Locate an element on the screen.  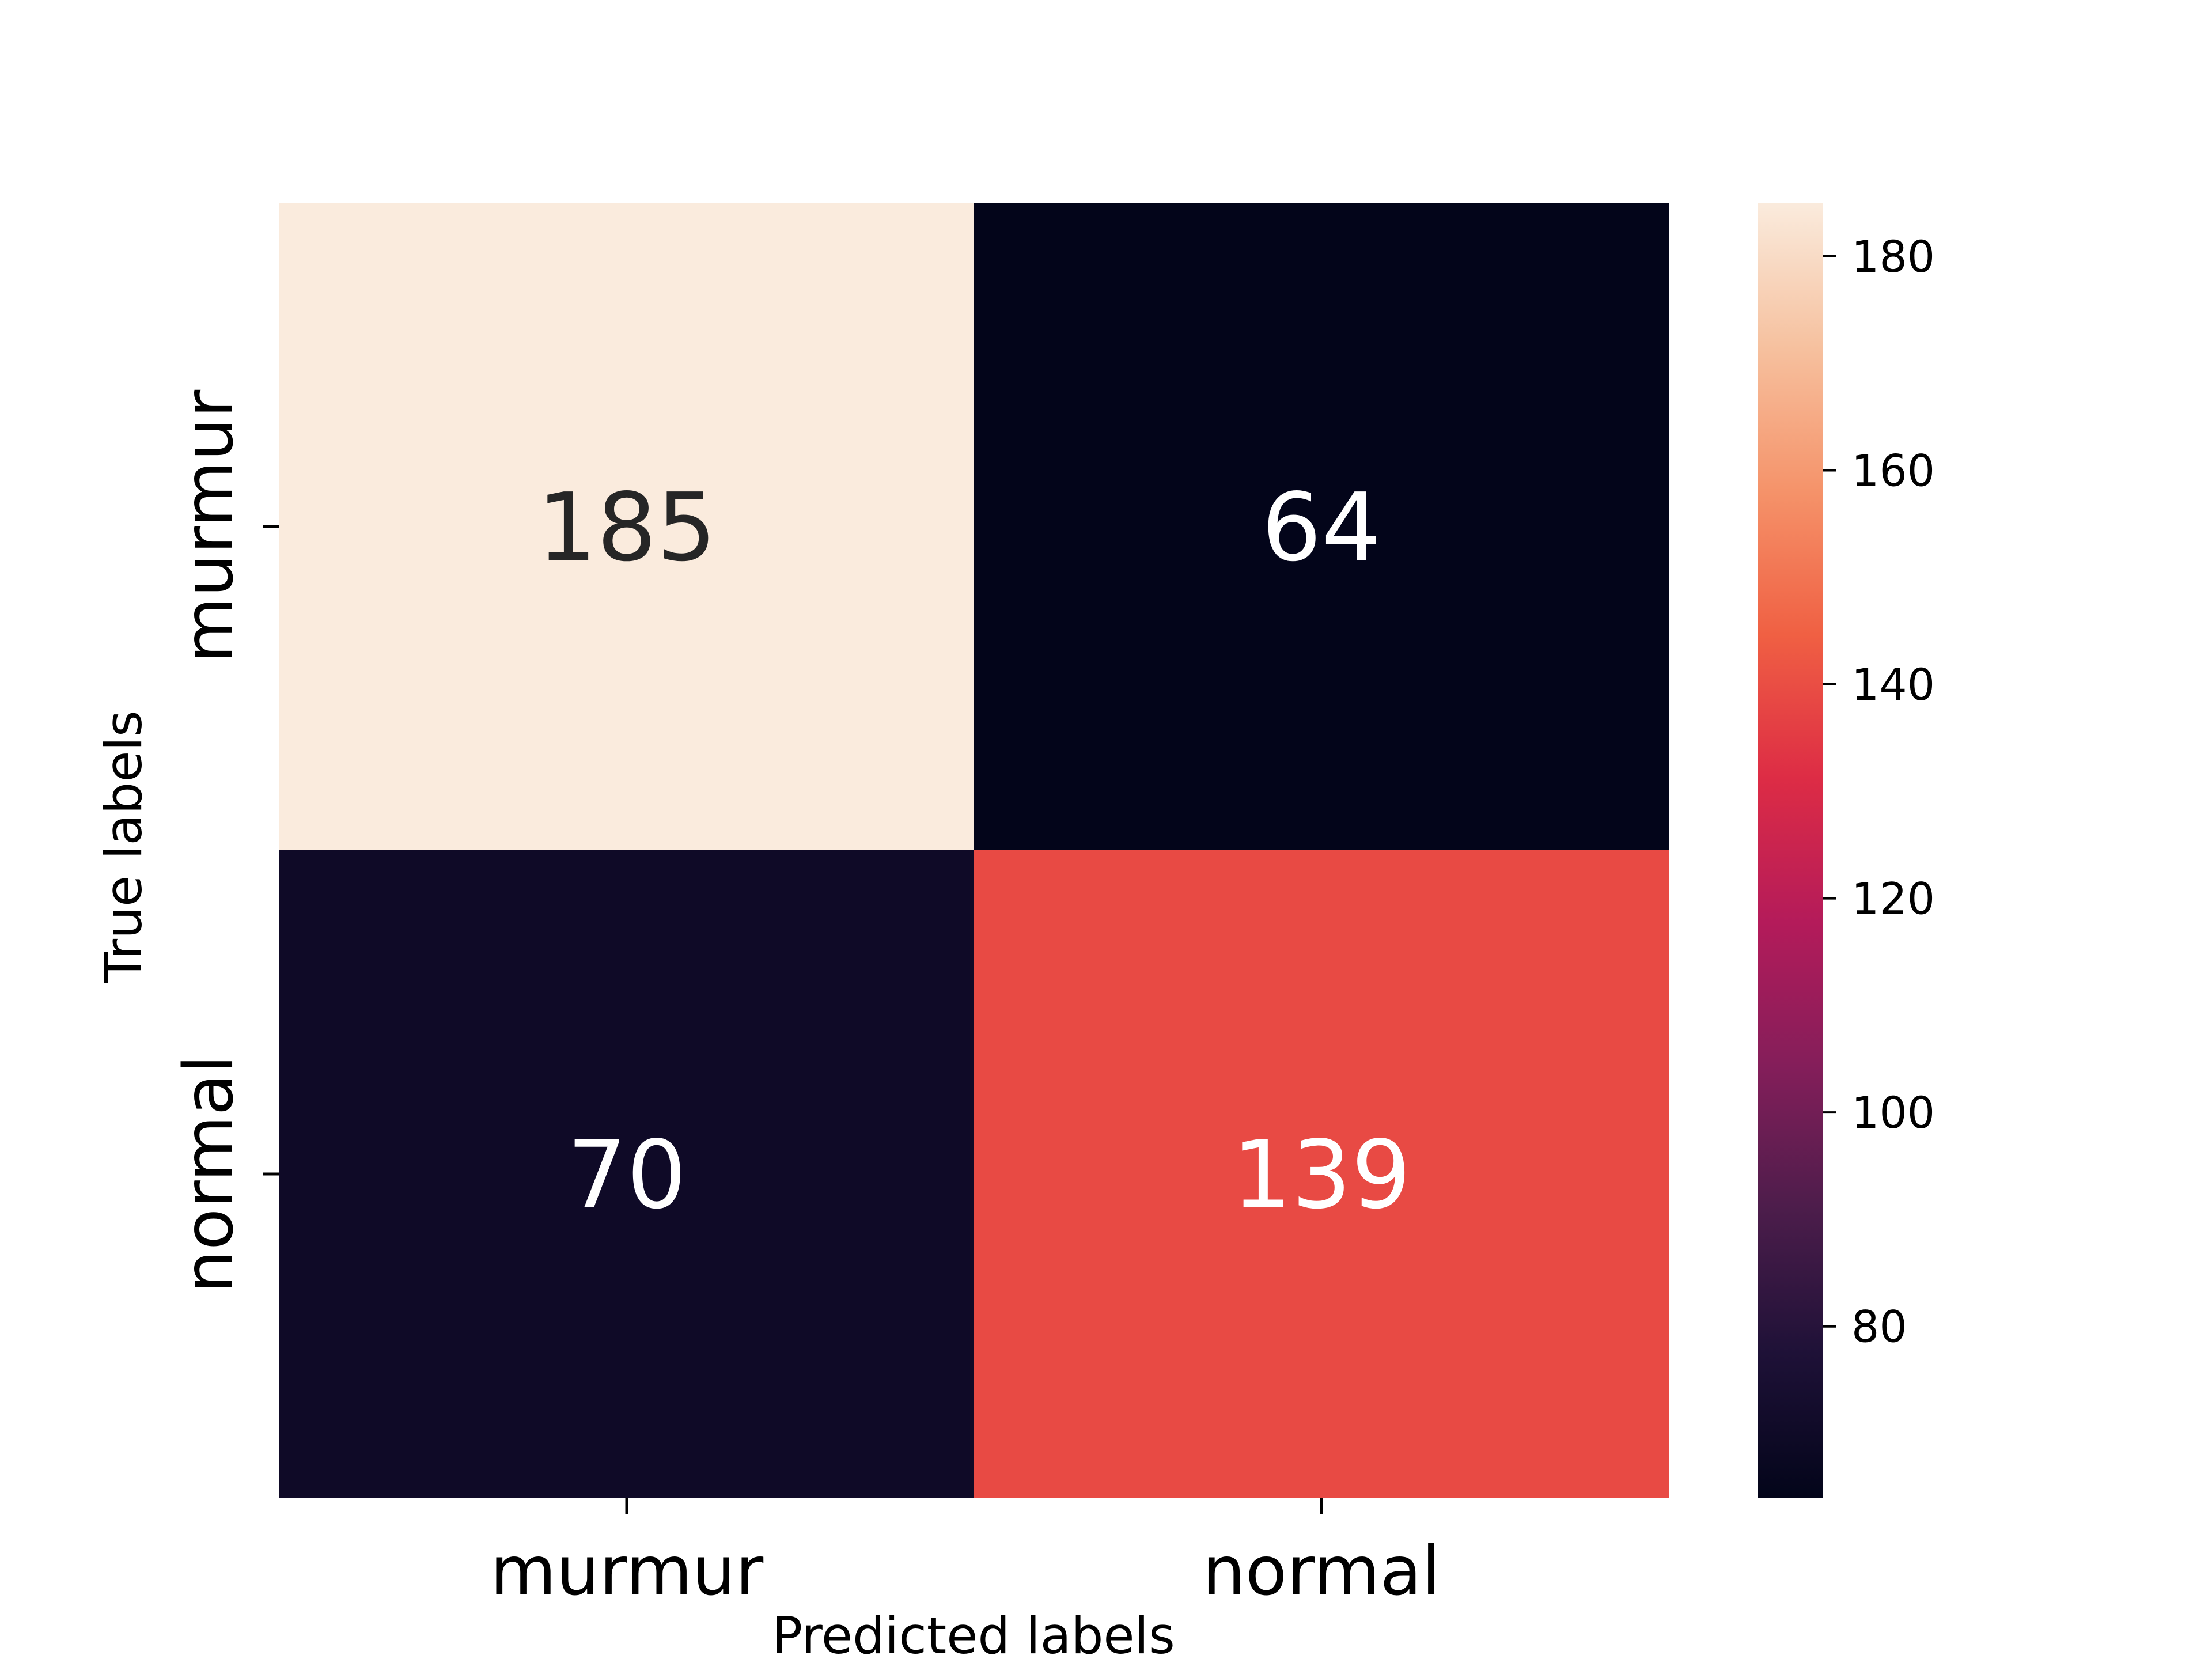
x-axis: murmur normal is located at coordinates (965, 1554).